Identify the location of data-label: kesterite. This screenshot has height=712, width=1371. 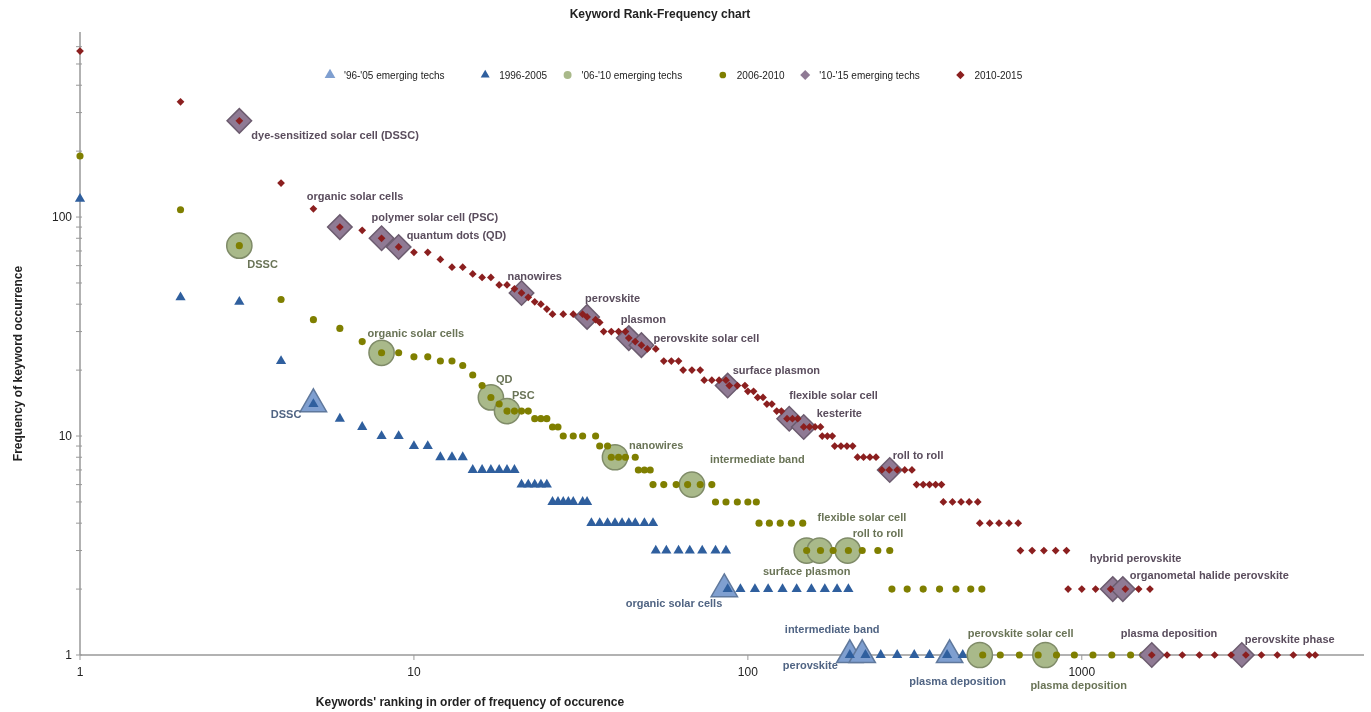
(839, 412).